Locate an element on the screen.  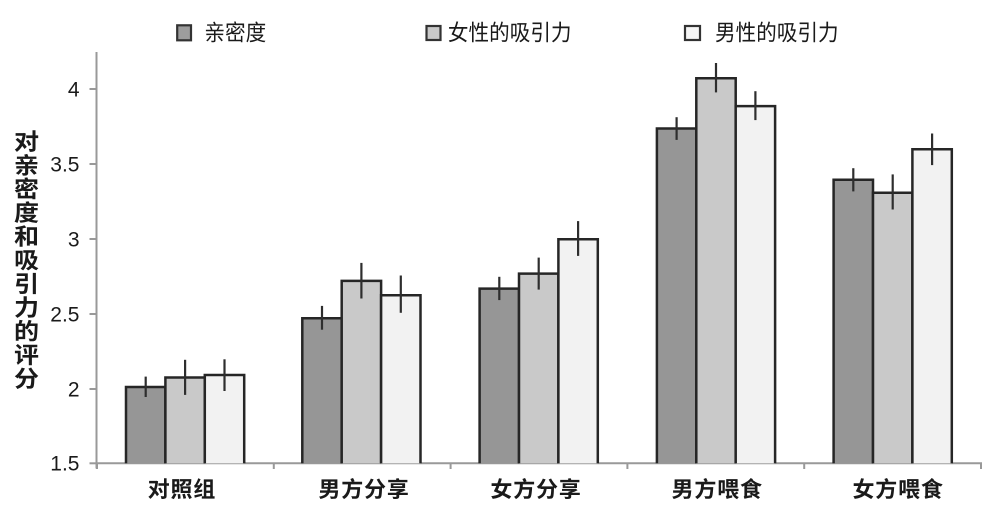
svg-text: 3.5 is located at coordinates (64, 164).